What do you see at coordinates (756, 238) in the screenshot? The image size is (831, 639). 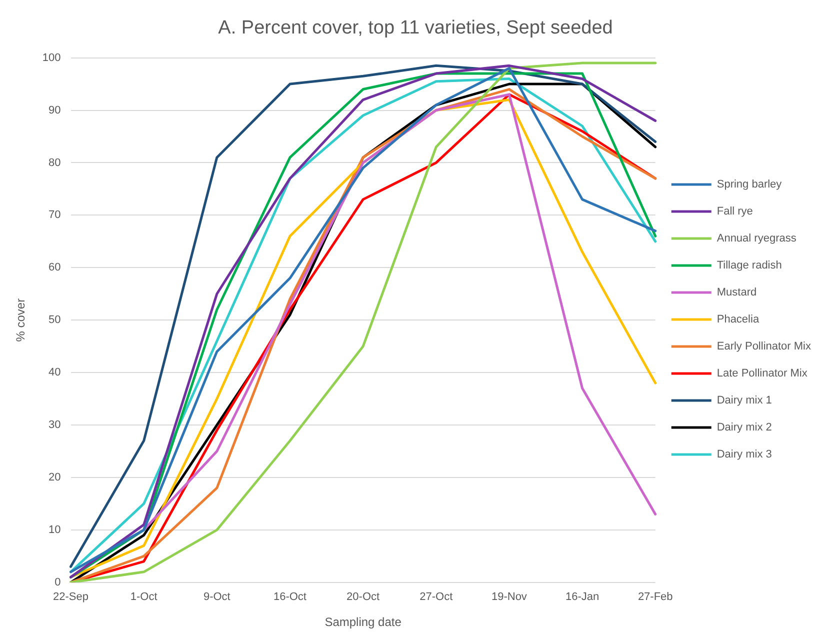 I see `legend-label: Annual ryegrass` at bounding box center [756, 238].